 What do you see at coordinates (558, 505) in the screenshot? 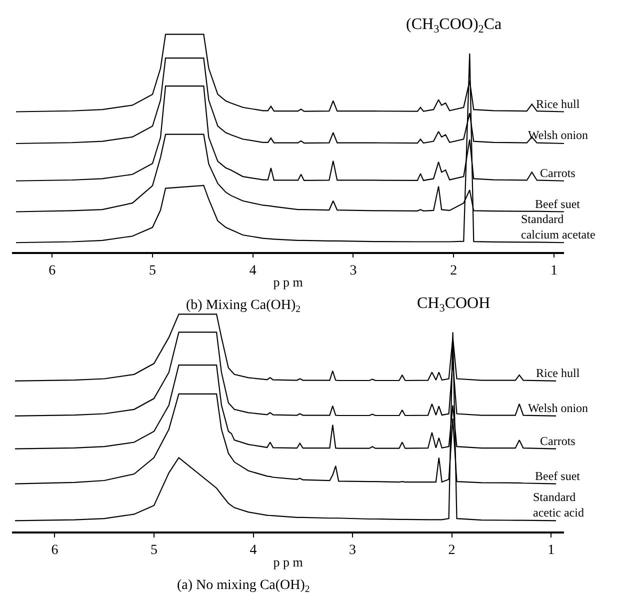
I see `series-label: Standard acetic acid` at bounding box center [558, 505].